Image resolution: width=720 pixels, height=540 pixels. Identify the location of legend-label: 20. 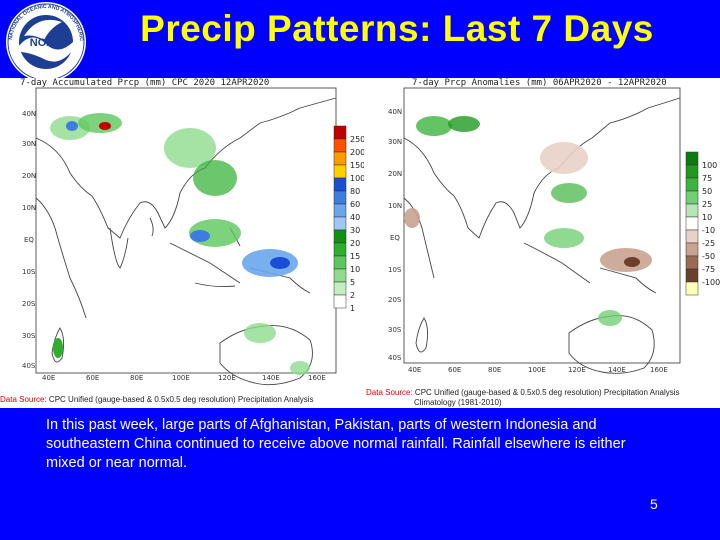
(355, 243).